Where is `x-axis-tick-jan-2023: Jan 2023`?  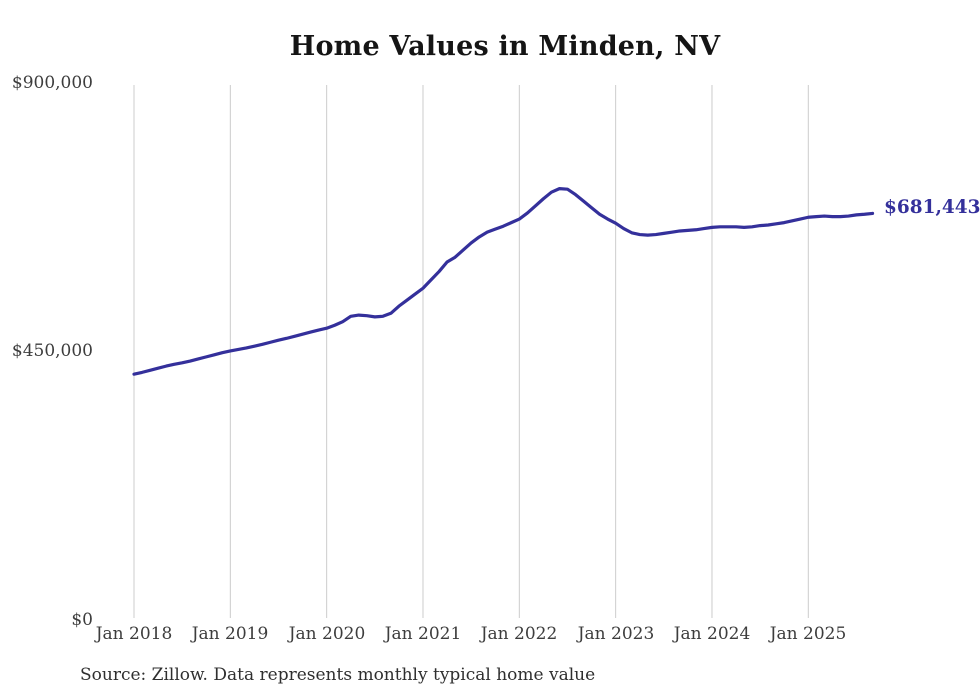 x-axis-tick-jan-2023: Jan 2023 is located at coordinates (616, 634).